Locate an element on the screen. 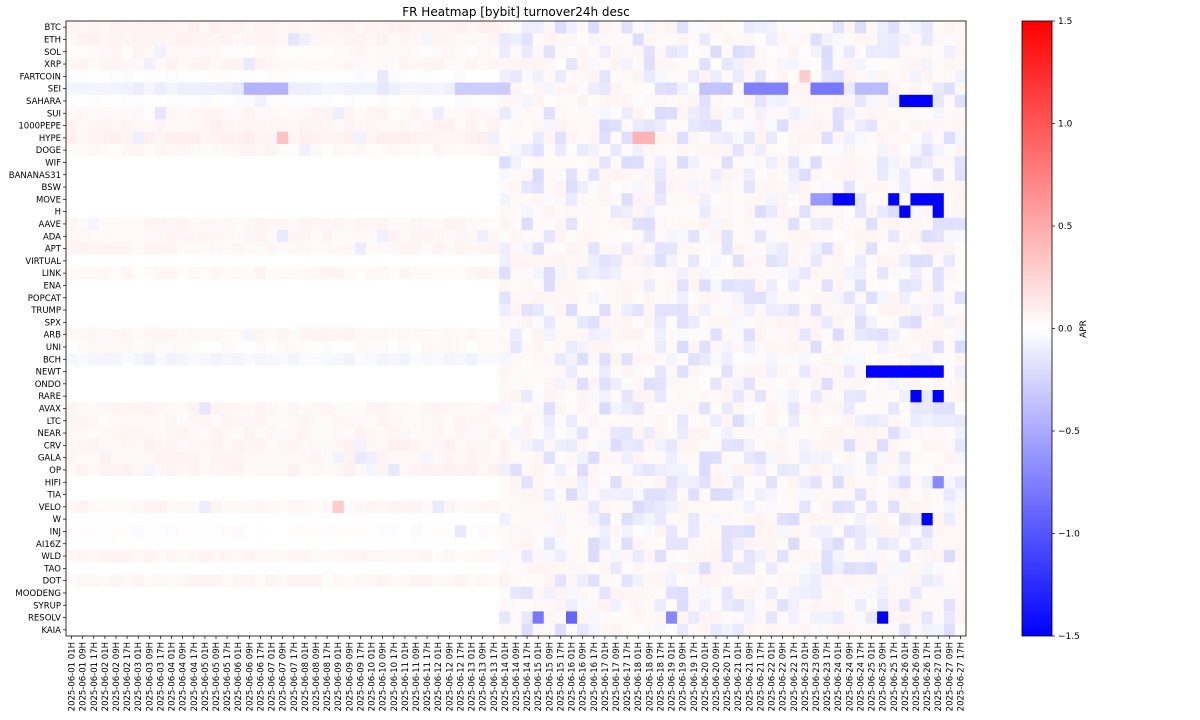 The image size is (1200, 720). x-tick-label: 2025-06-22 01H is located at coordinates (773, 676).